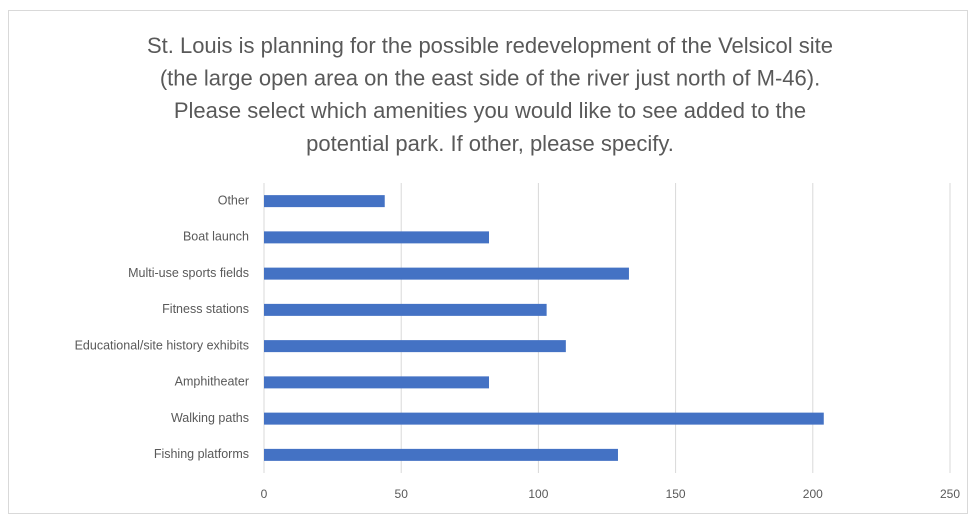  Describe the element at coordinates (813, 494) in the screenshot. I see `x-tick-label: 200` at that location.